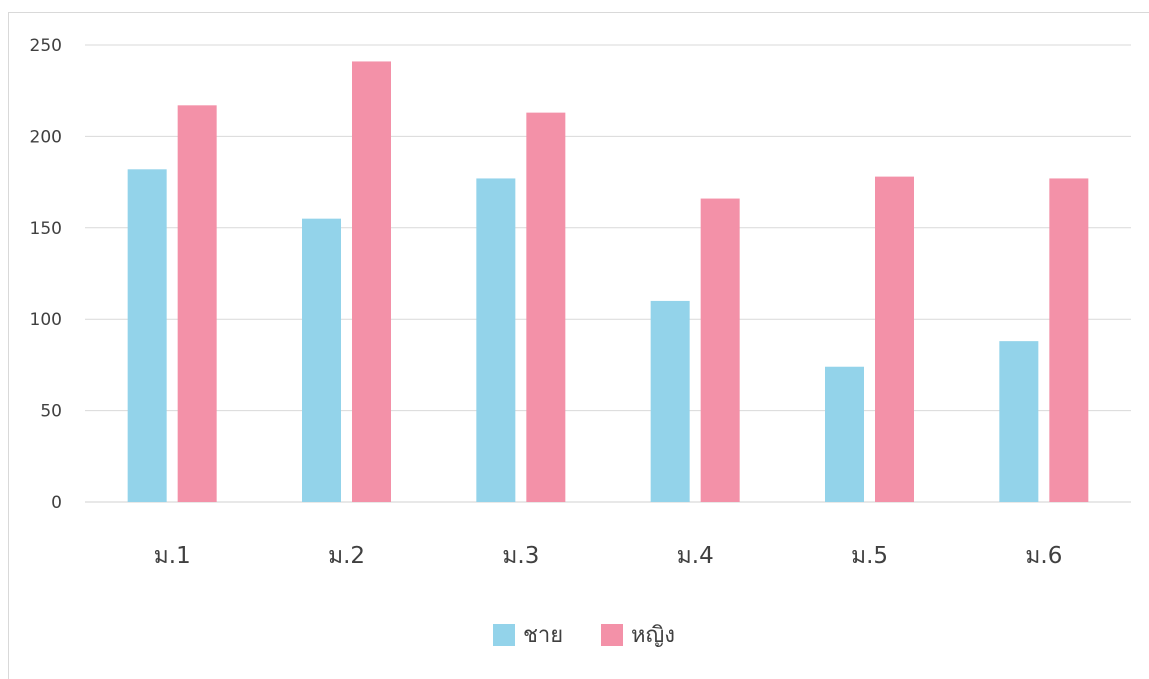  What do you see at coordinates (346, 556) in the screenshot?
I see `x-tick-label: ม.2` at bounding box center [346, 556].